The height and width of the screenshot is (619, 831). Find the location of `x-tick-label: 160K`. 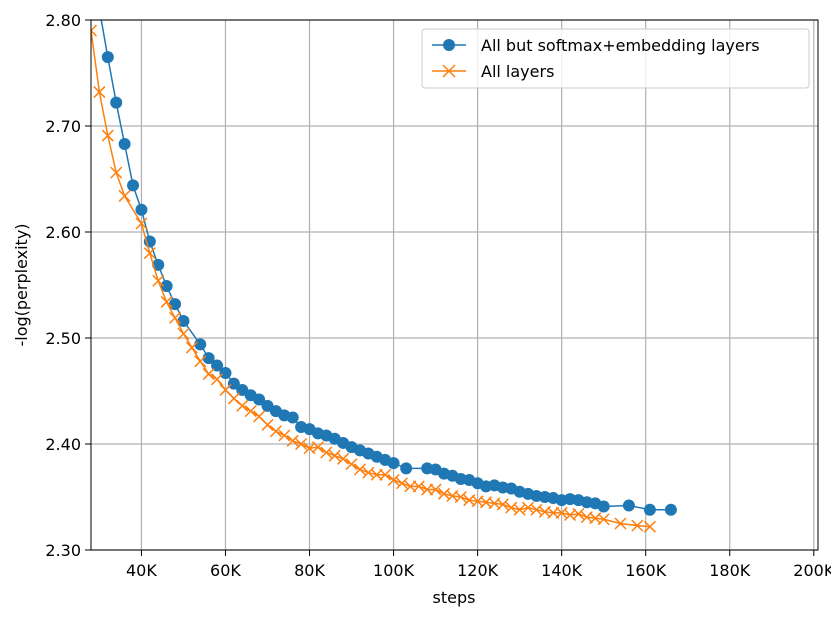

x-tick-label: 160K is located at coordinates (646, 570).